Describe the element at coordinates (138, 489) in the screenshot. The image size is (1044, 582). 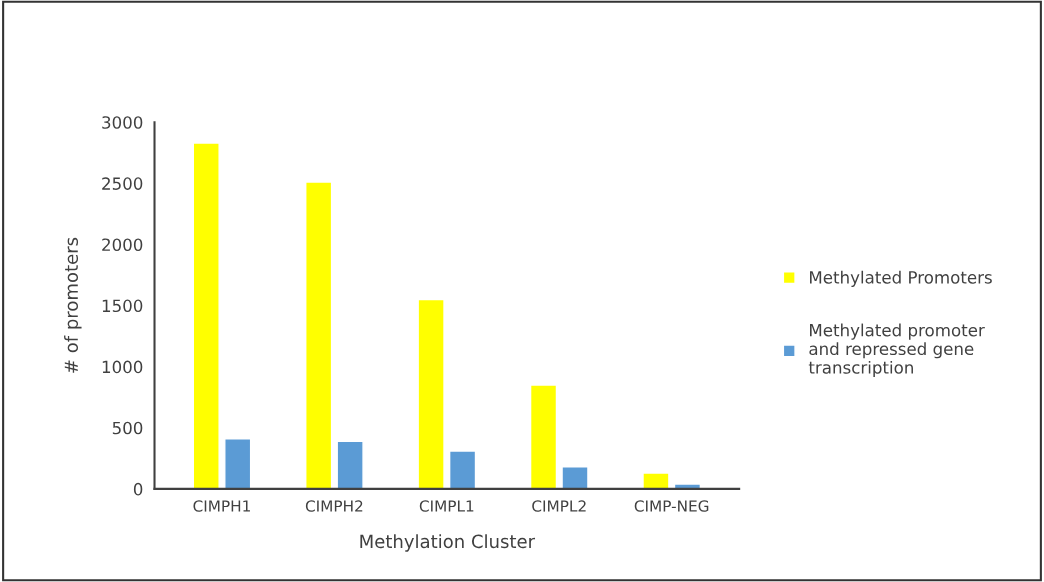
I see `y-tick-label: 0` at that location.